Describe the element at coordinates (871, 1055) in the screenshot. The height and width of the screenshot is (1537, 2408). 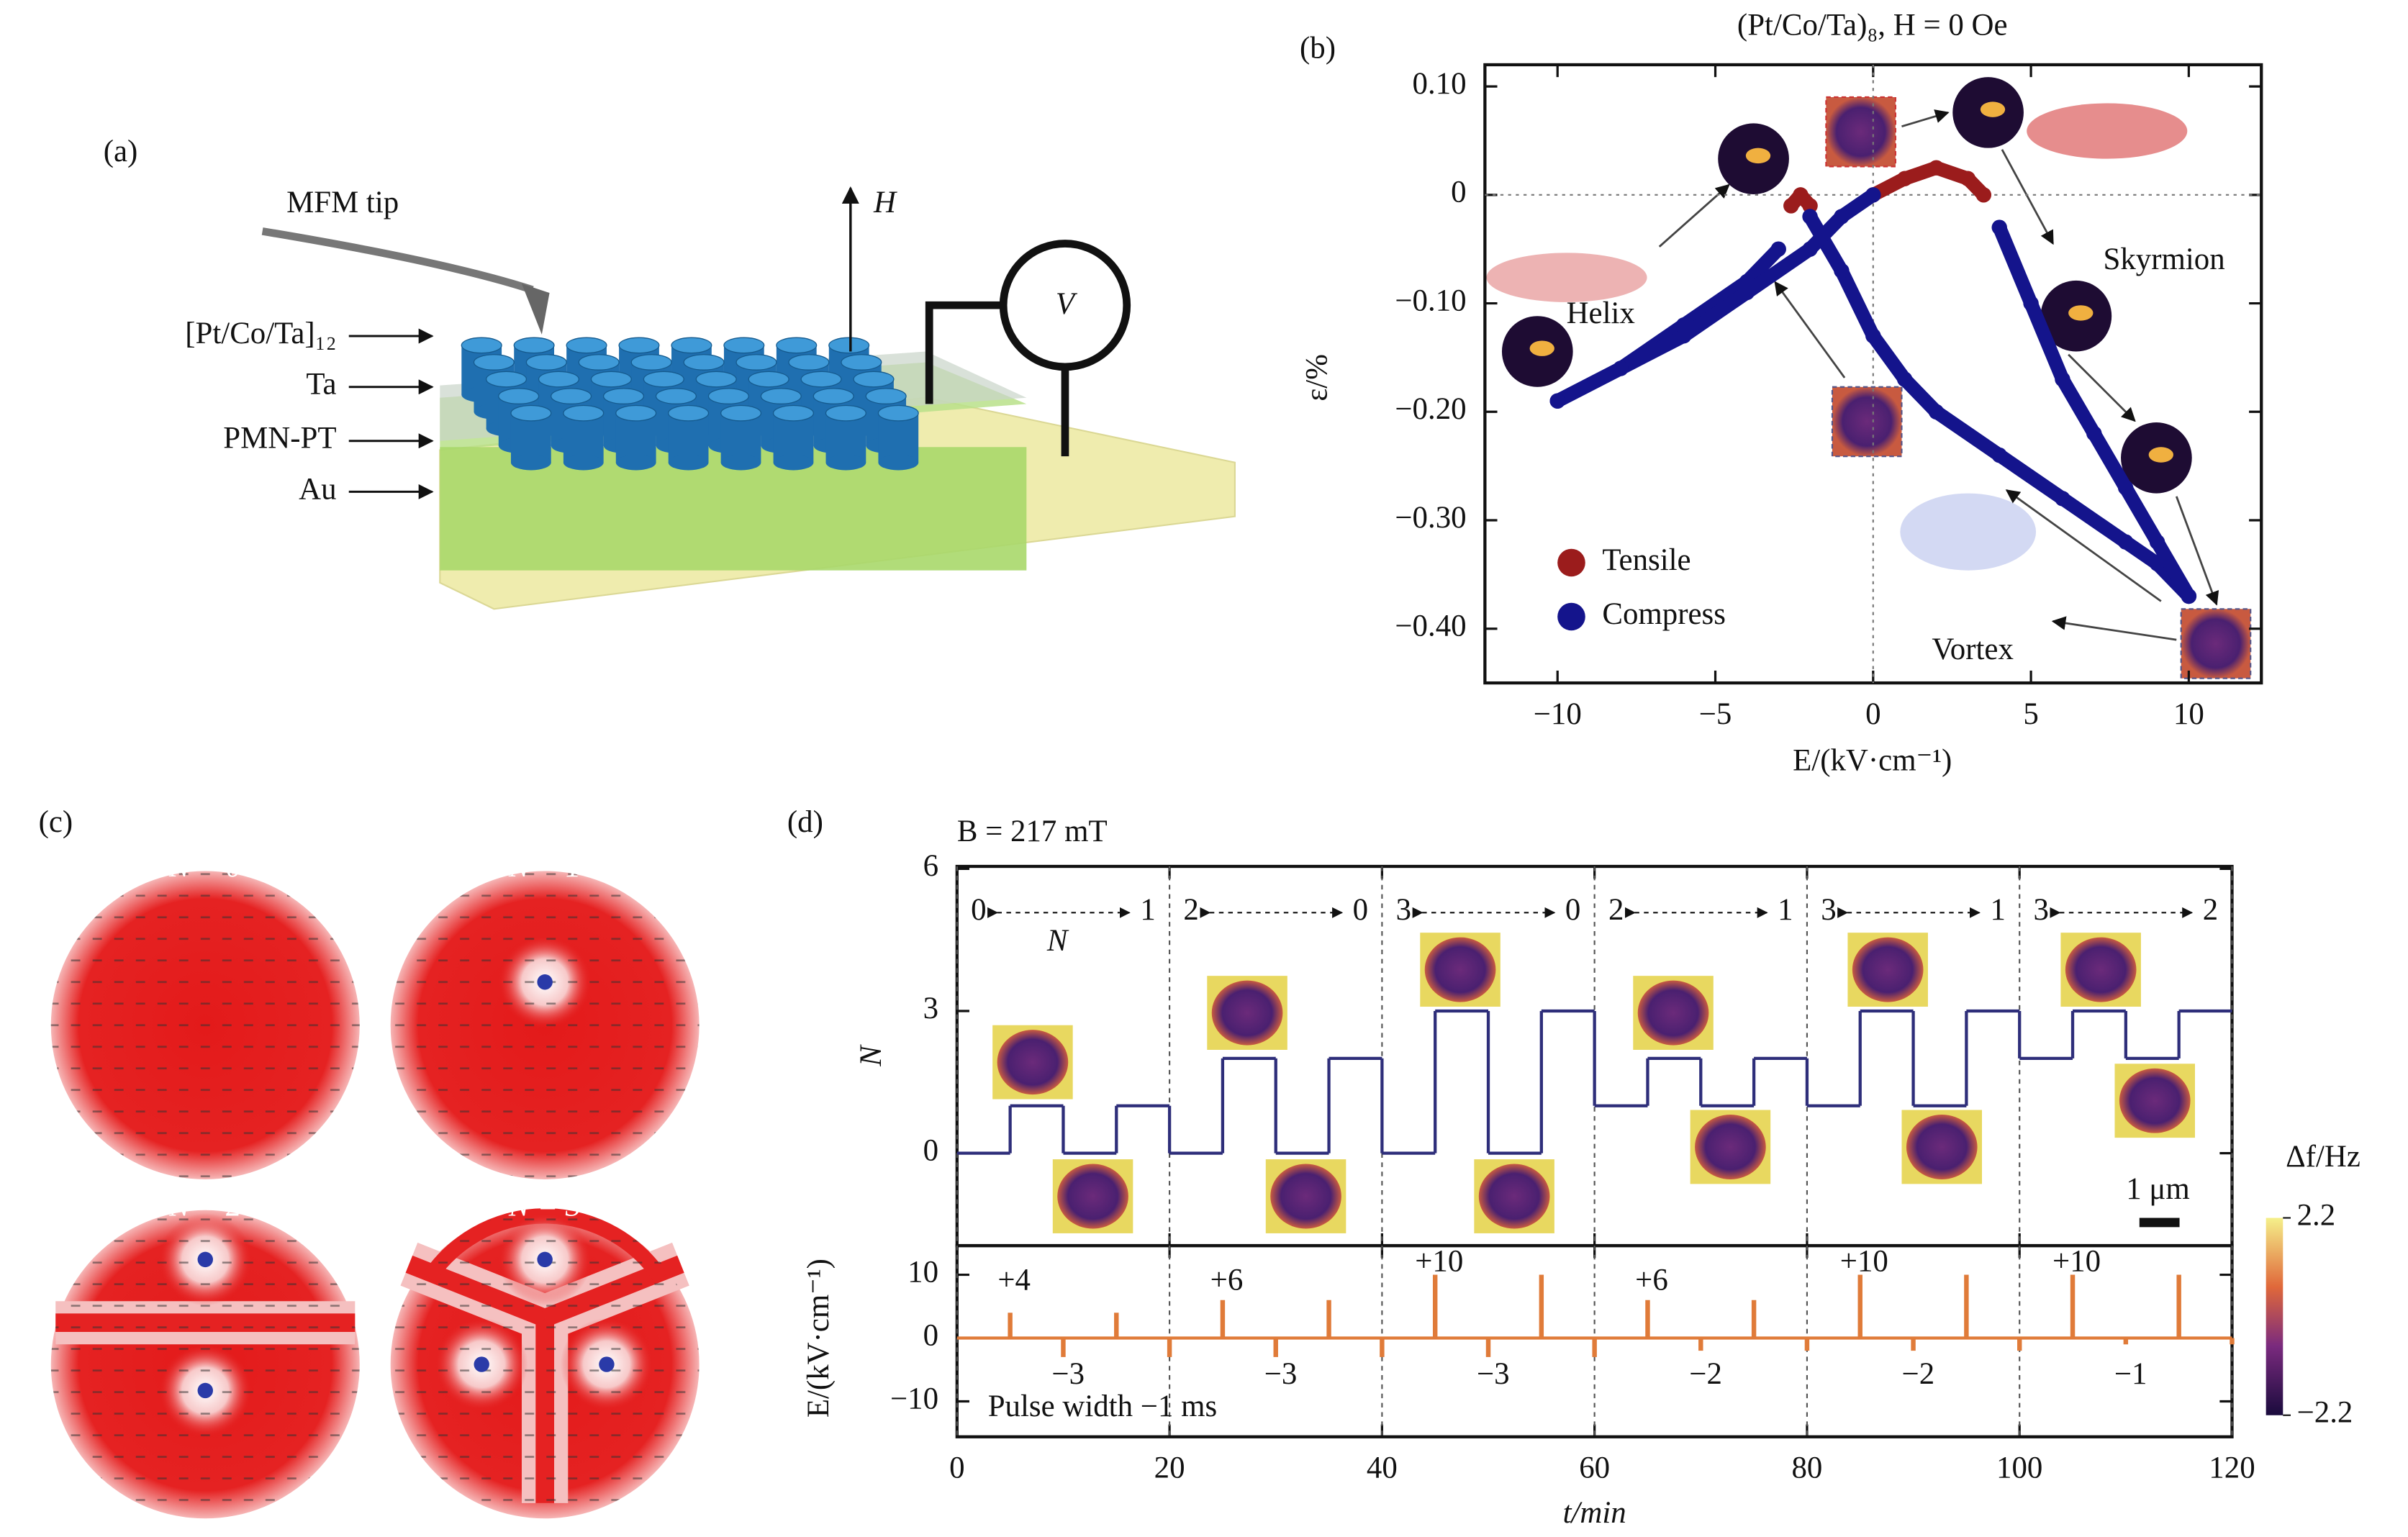
I see `y-axis-label: N` at that location.